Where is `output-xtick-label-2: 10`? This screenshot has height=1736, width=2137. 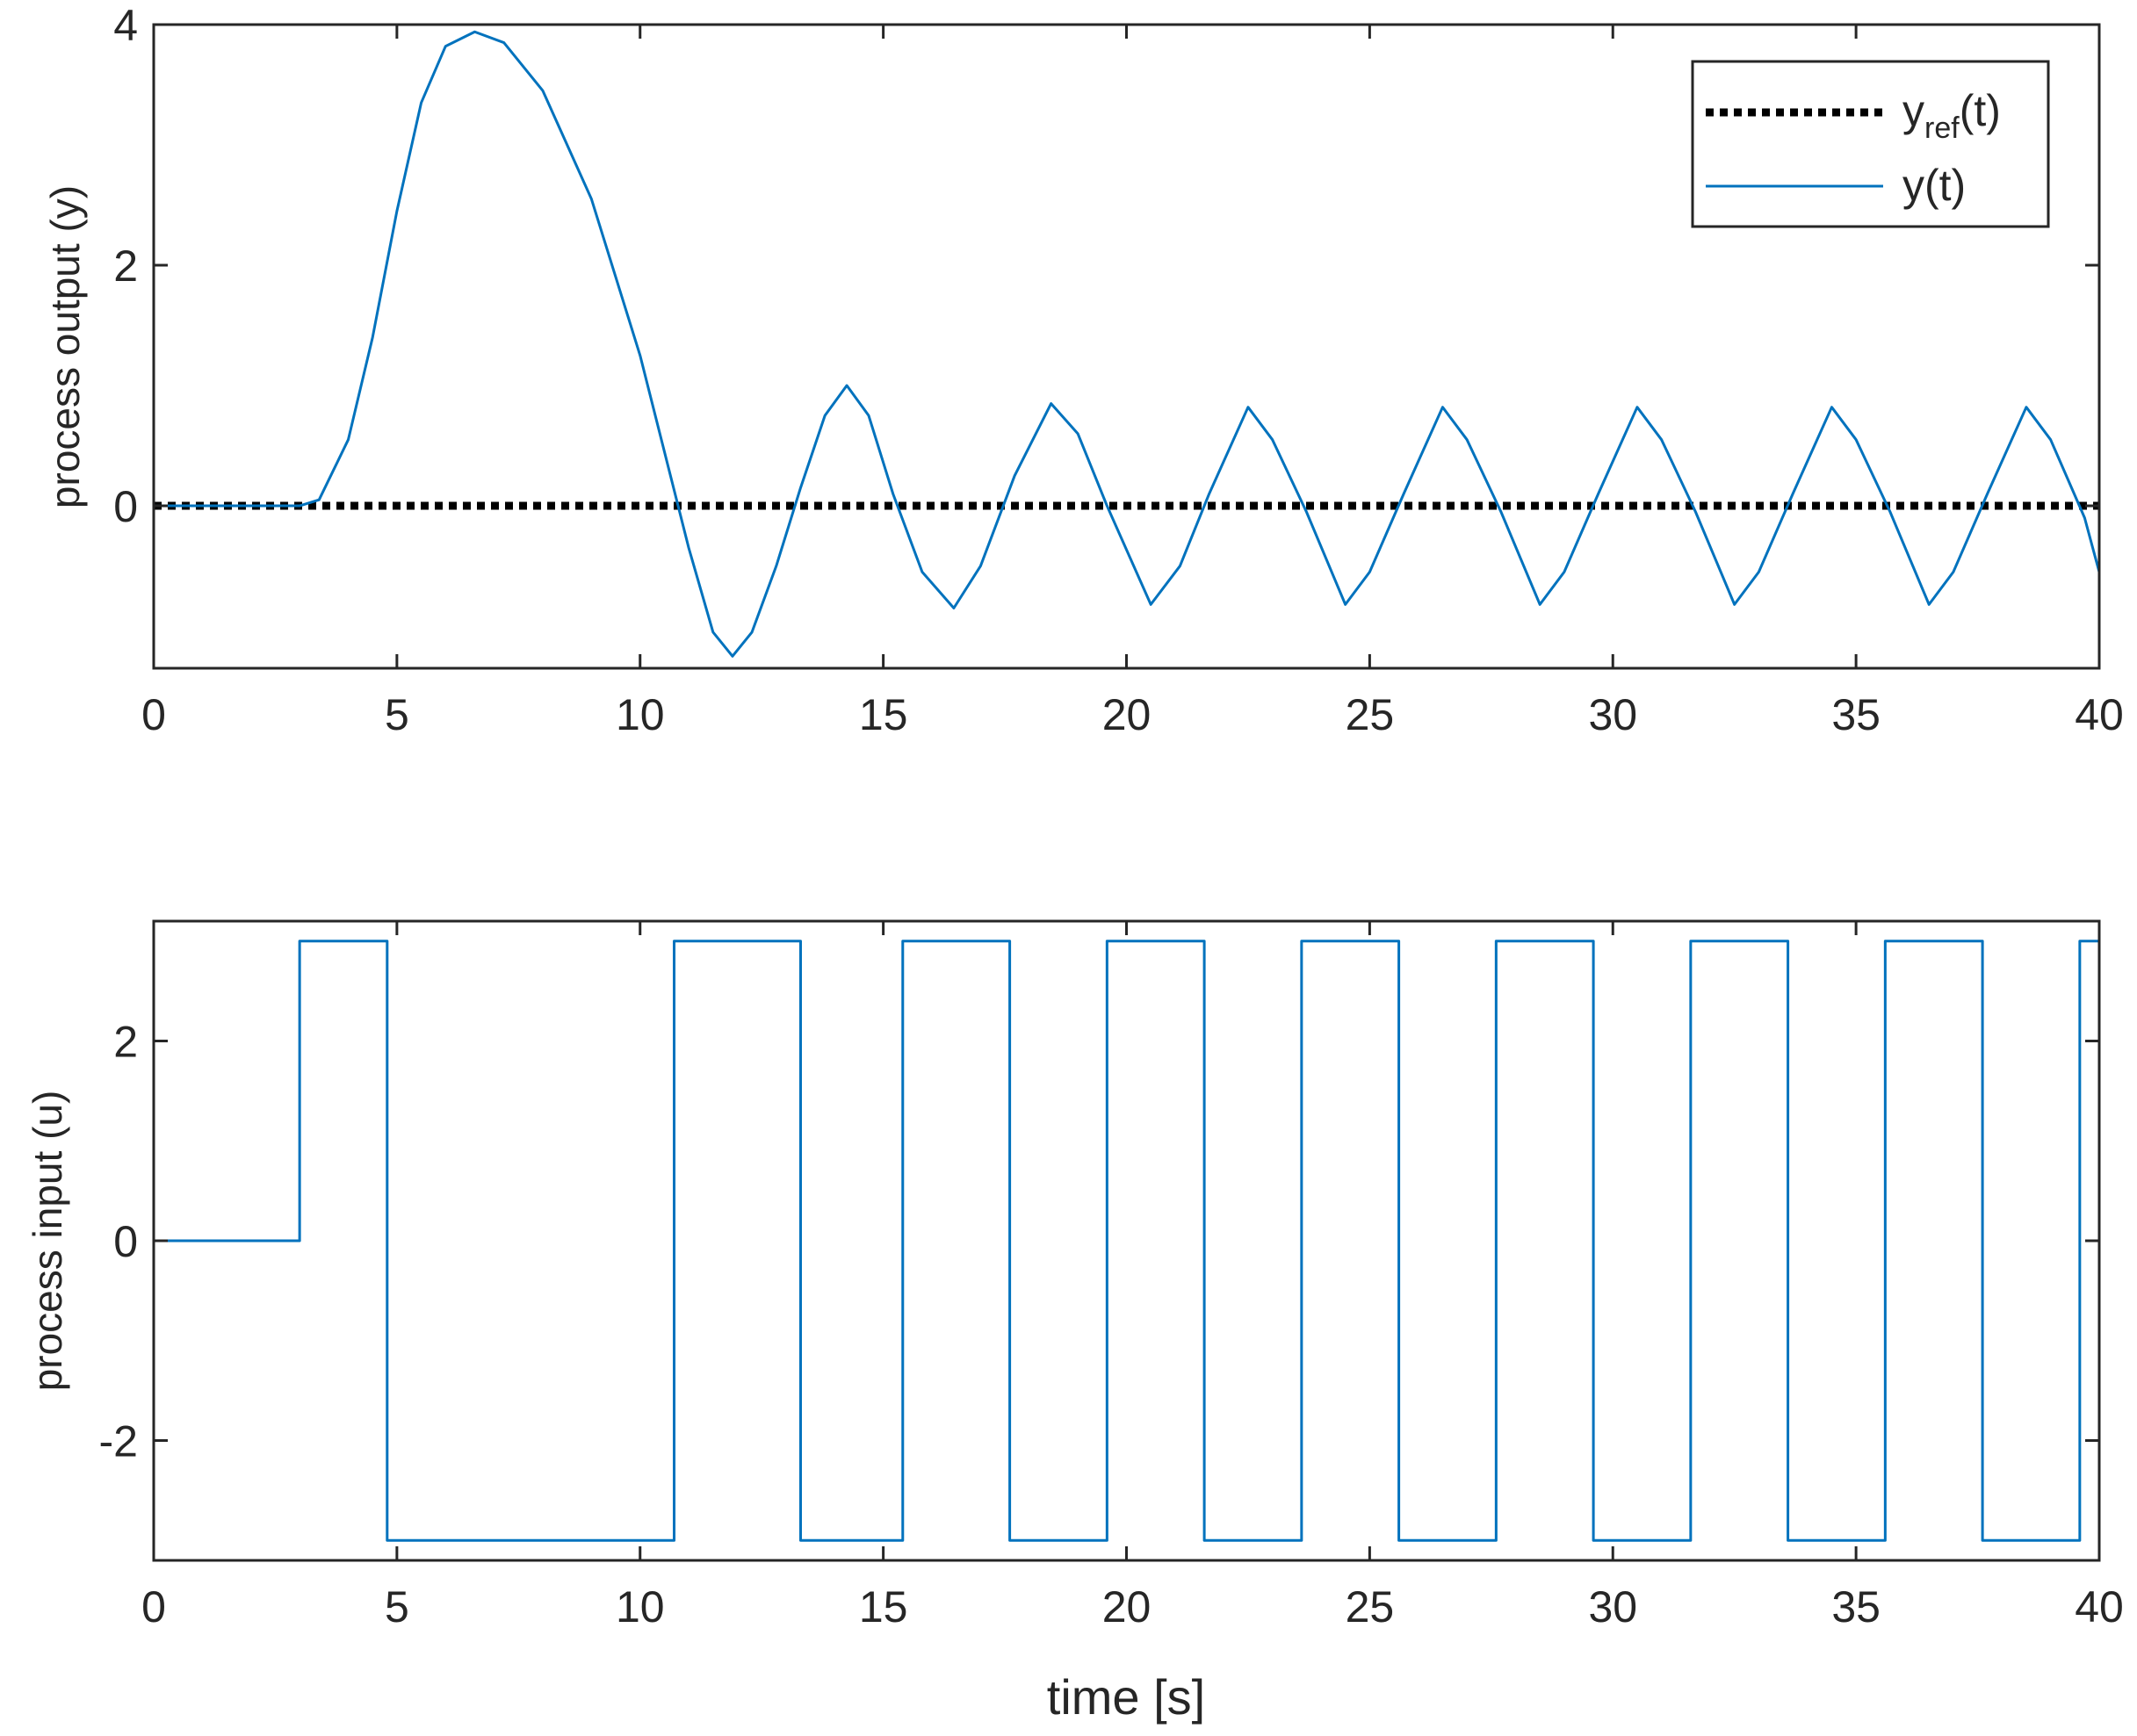
output-xtick-label-2: 10 is located at coordinates (640, 714).